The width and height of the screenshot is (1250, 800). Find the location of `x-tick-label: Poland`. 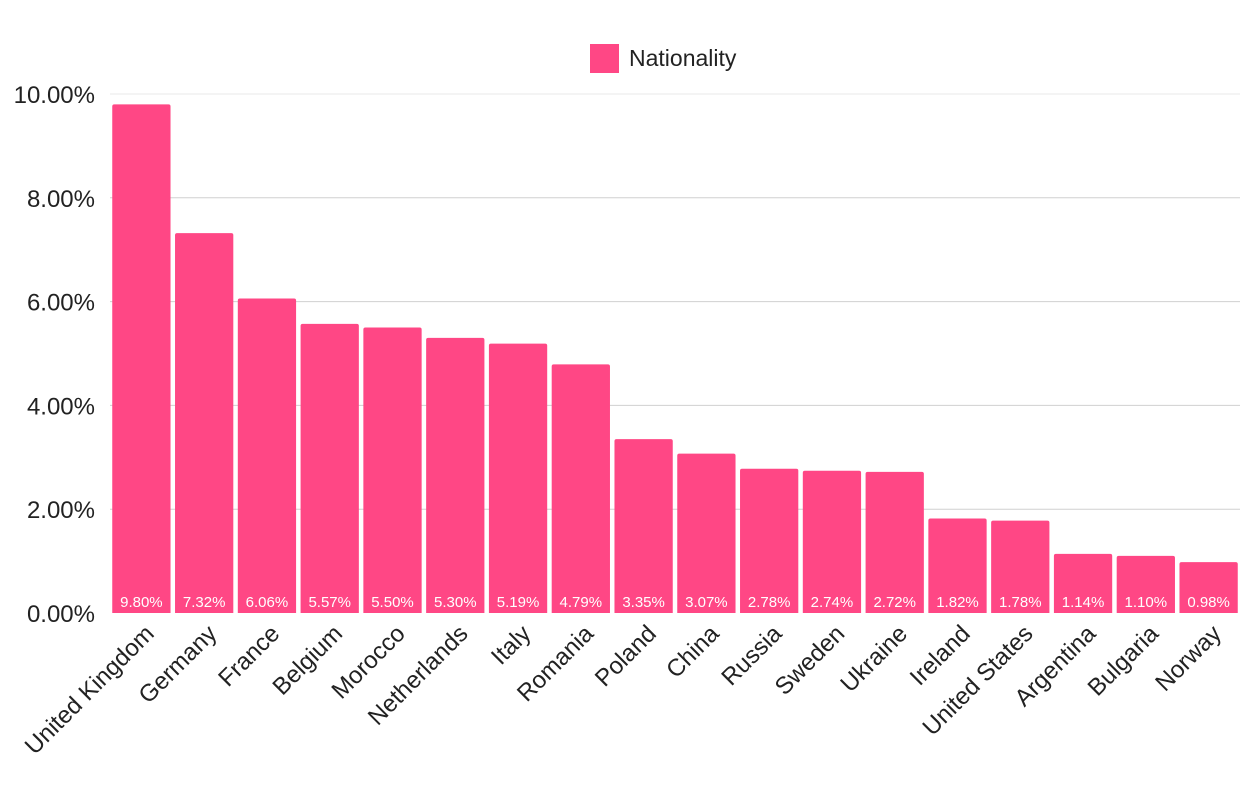

x-tick-label: Poland is located at coordinates (626, 656).